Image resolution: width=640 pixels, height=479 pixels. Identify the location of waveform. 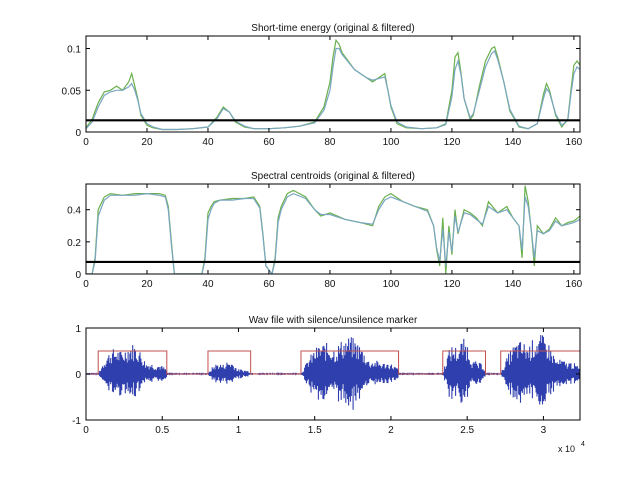
(333, 372).